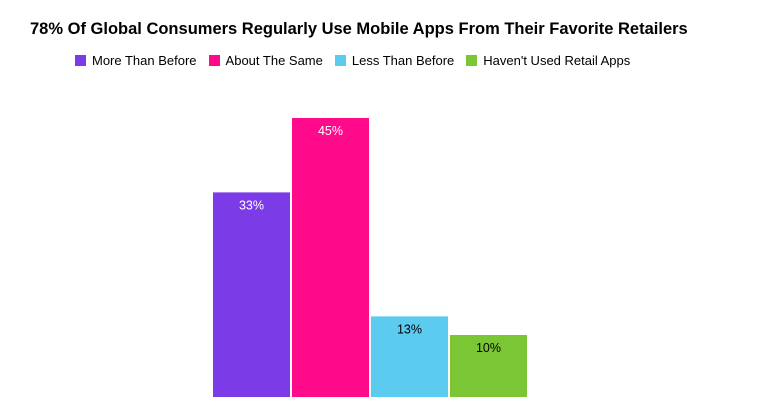  I want to click on legend-item-more-than-before: More Than Before, so click(136, 60).